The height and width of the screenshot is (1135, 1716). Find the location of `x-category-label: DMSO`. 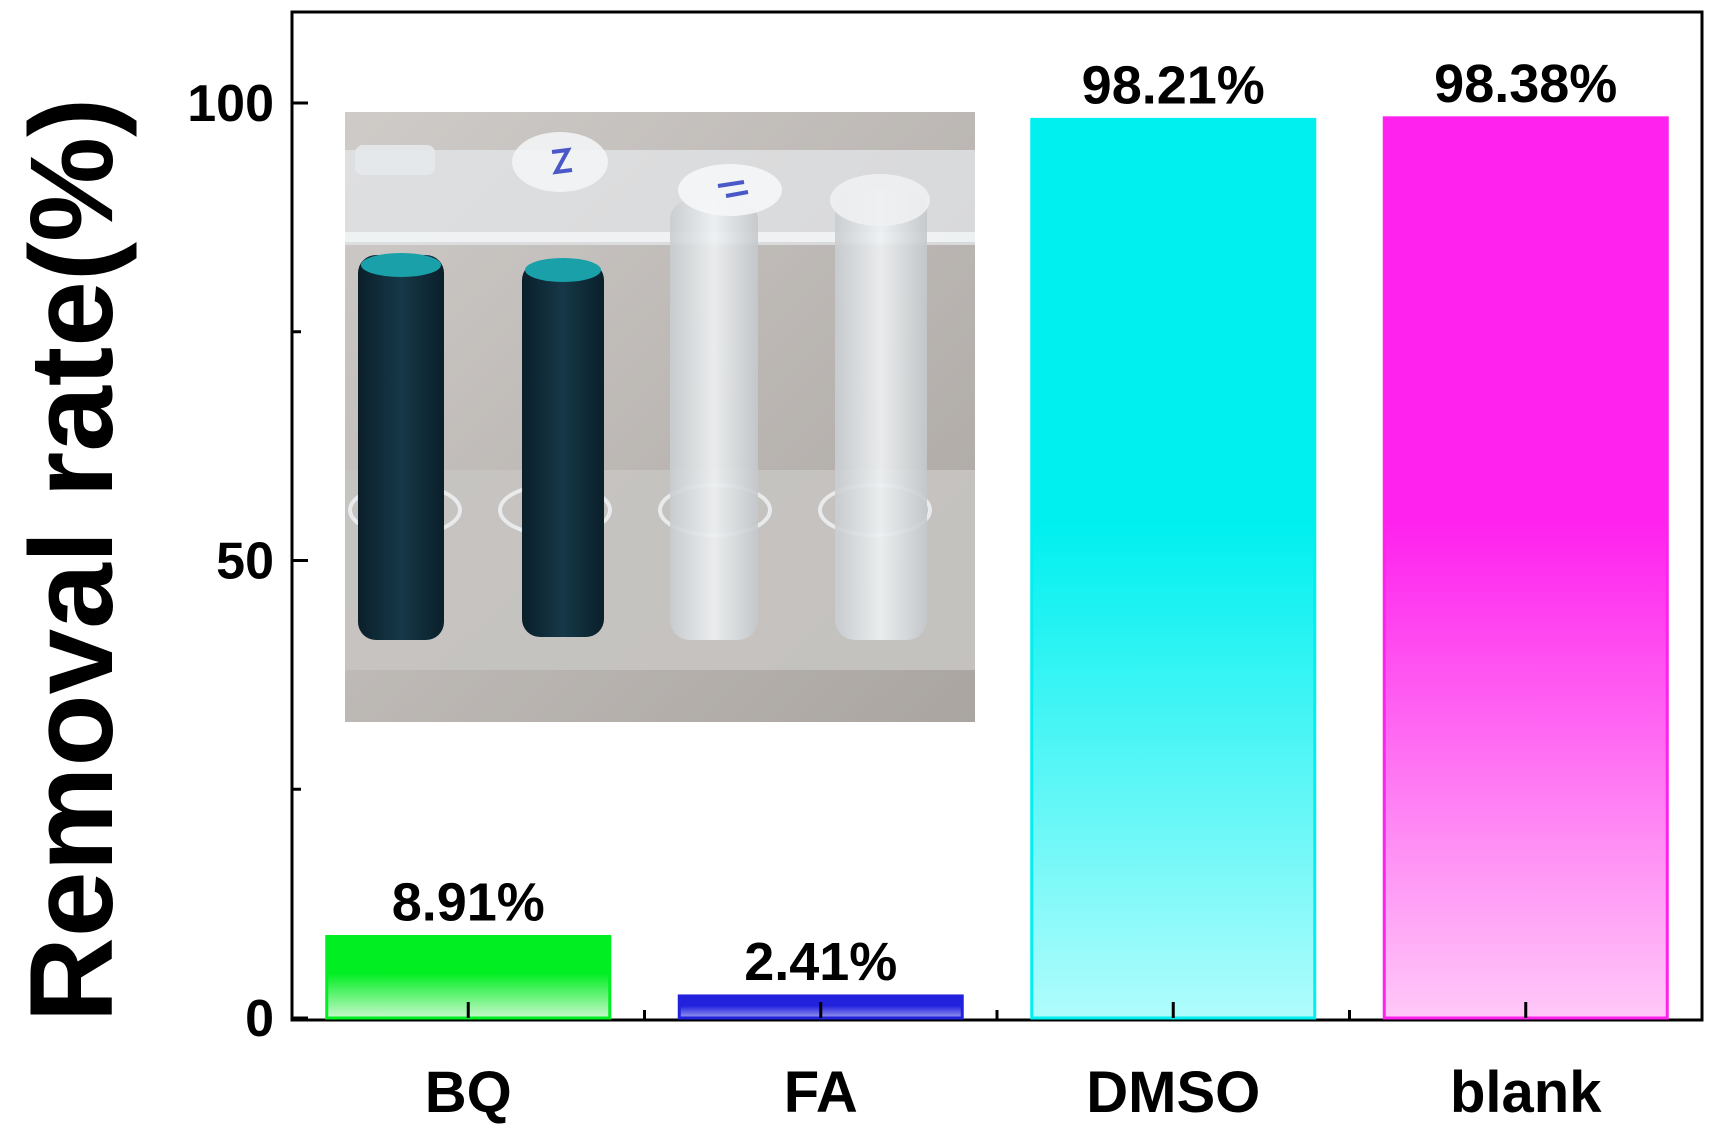

x-category-label: DMSO is located at coordinates (1173, 1092).